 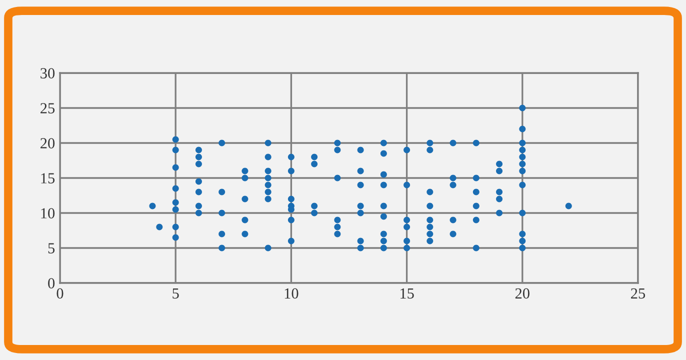 I want to click on y-tick-label: 5, so click(x=51, y=248).